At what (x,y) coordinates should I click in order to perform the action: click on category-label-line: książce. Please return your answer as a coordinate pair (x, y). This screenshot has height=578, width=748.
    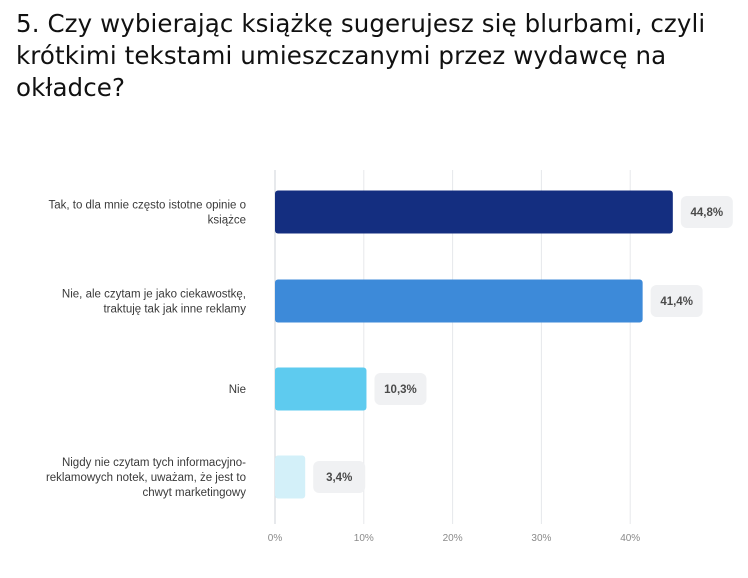
    Looking at the image, I should click on (227, 221).